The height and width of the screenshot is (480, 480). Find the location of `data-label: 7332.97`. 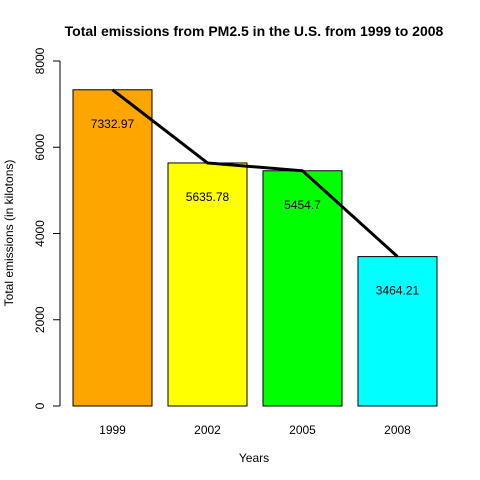

data-label: 7332.97 is located at coordinates (113, 124).